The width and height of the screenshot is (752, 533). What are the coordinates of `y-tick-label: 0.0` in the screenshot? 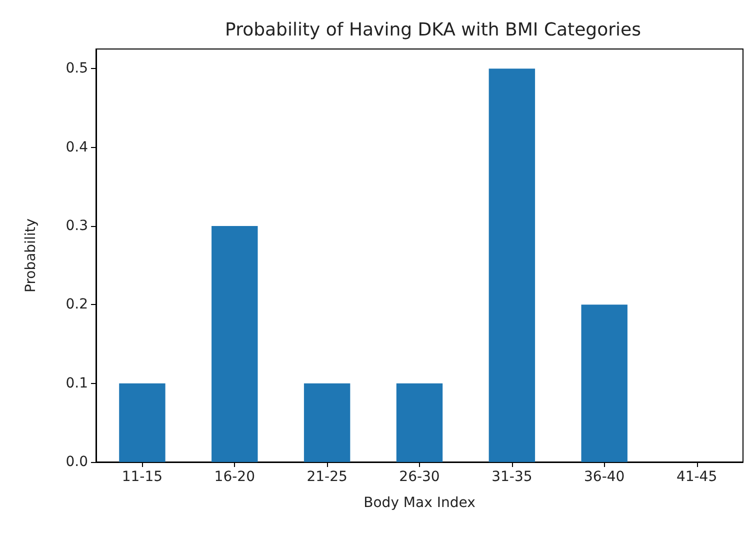 It's located at (77, 462).